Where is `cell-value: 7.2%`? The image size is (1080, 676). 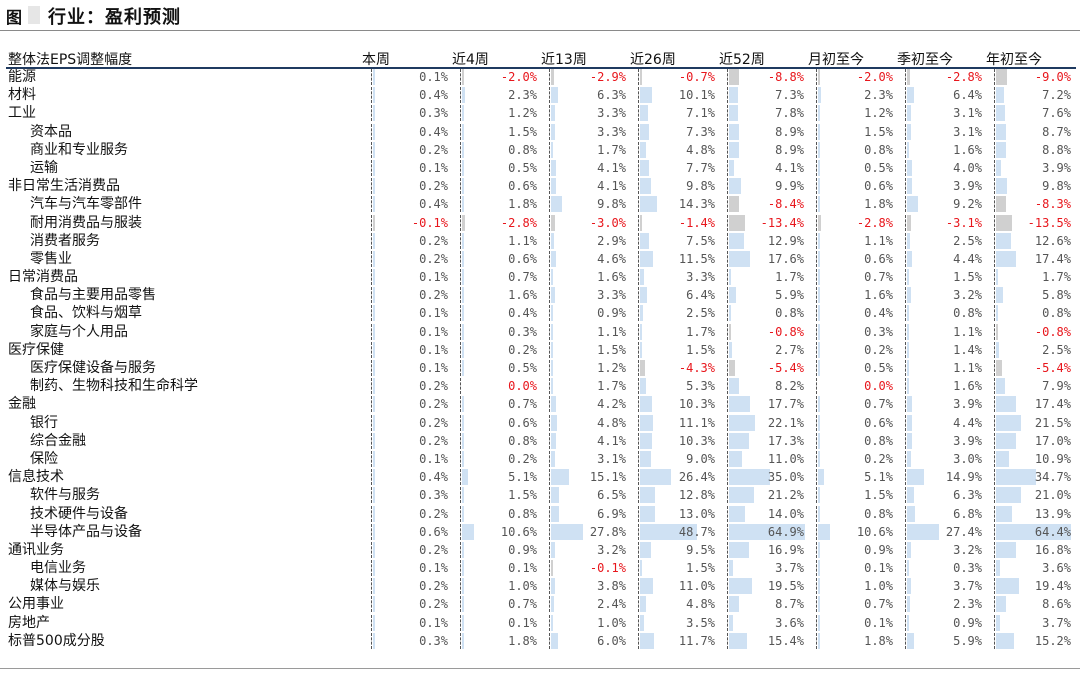 cell-value: 7.2% is located at coordinates (1056, 95).